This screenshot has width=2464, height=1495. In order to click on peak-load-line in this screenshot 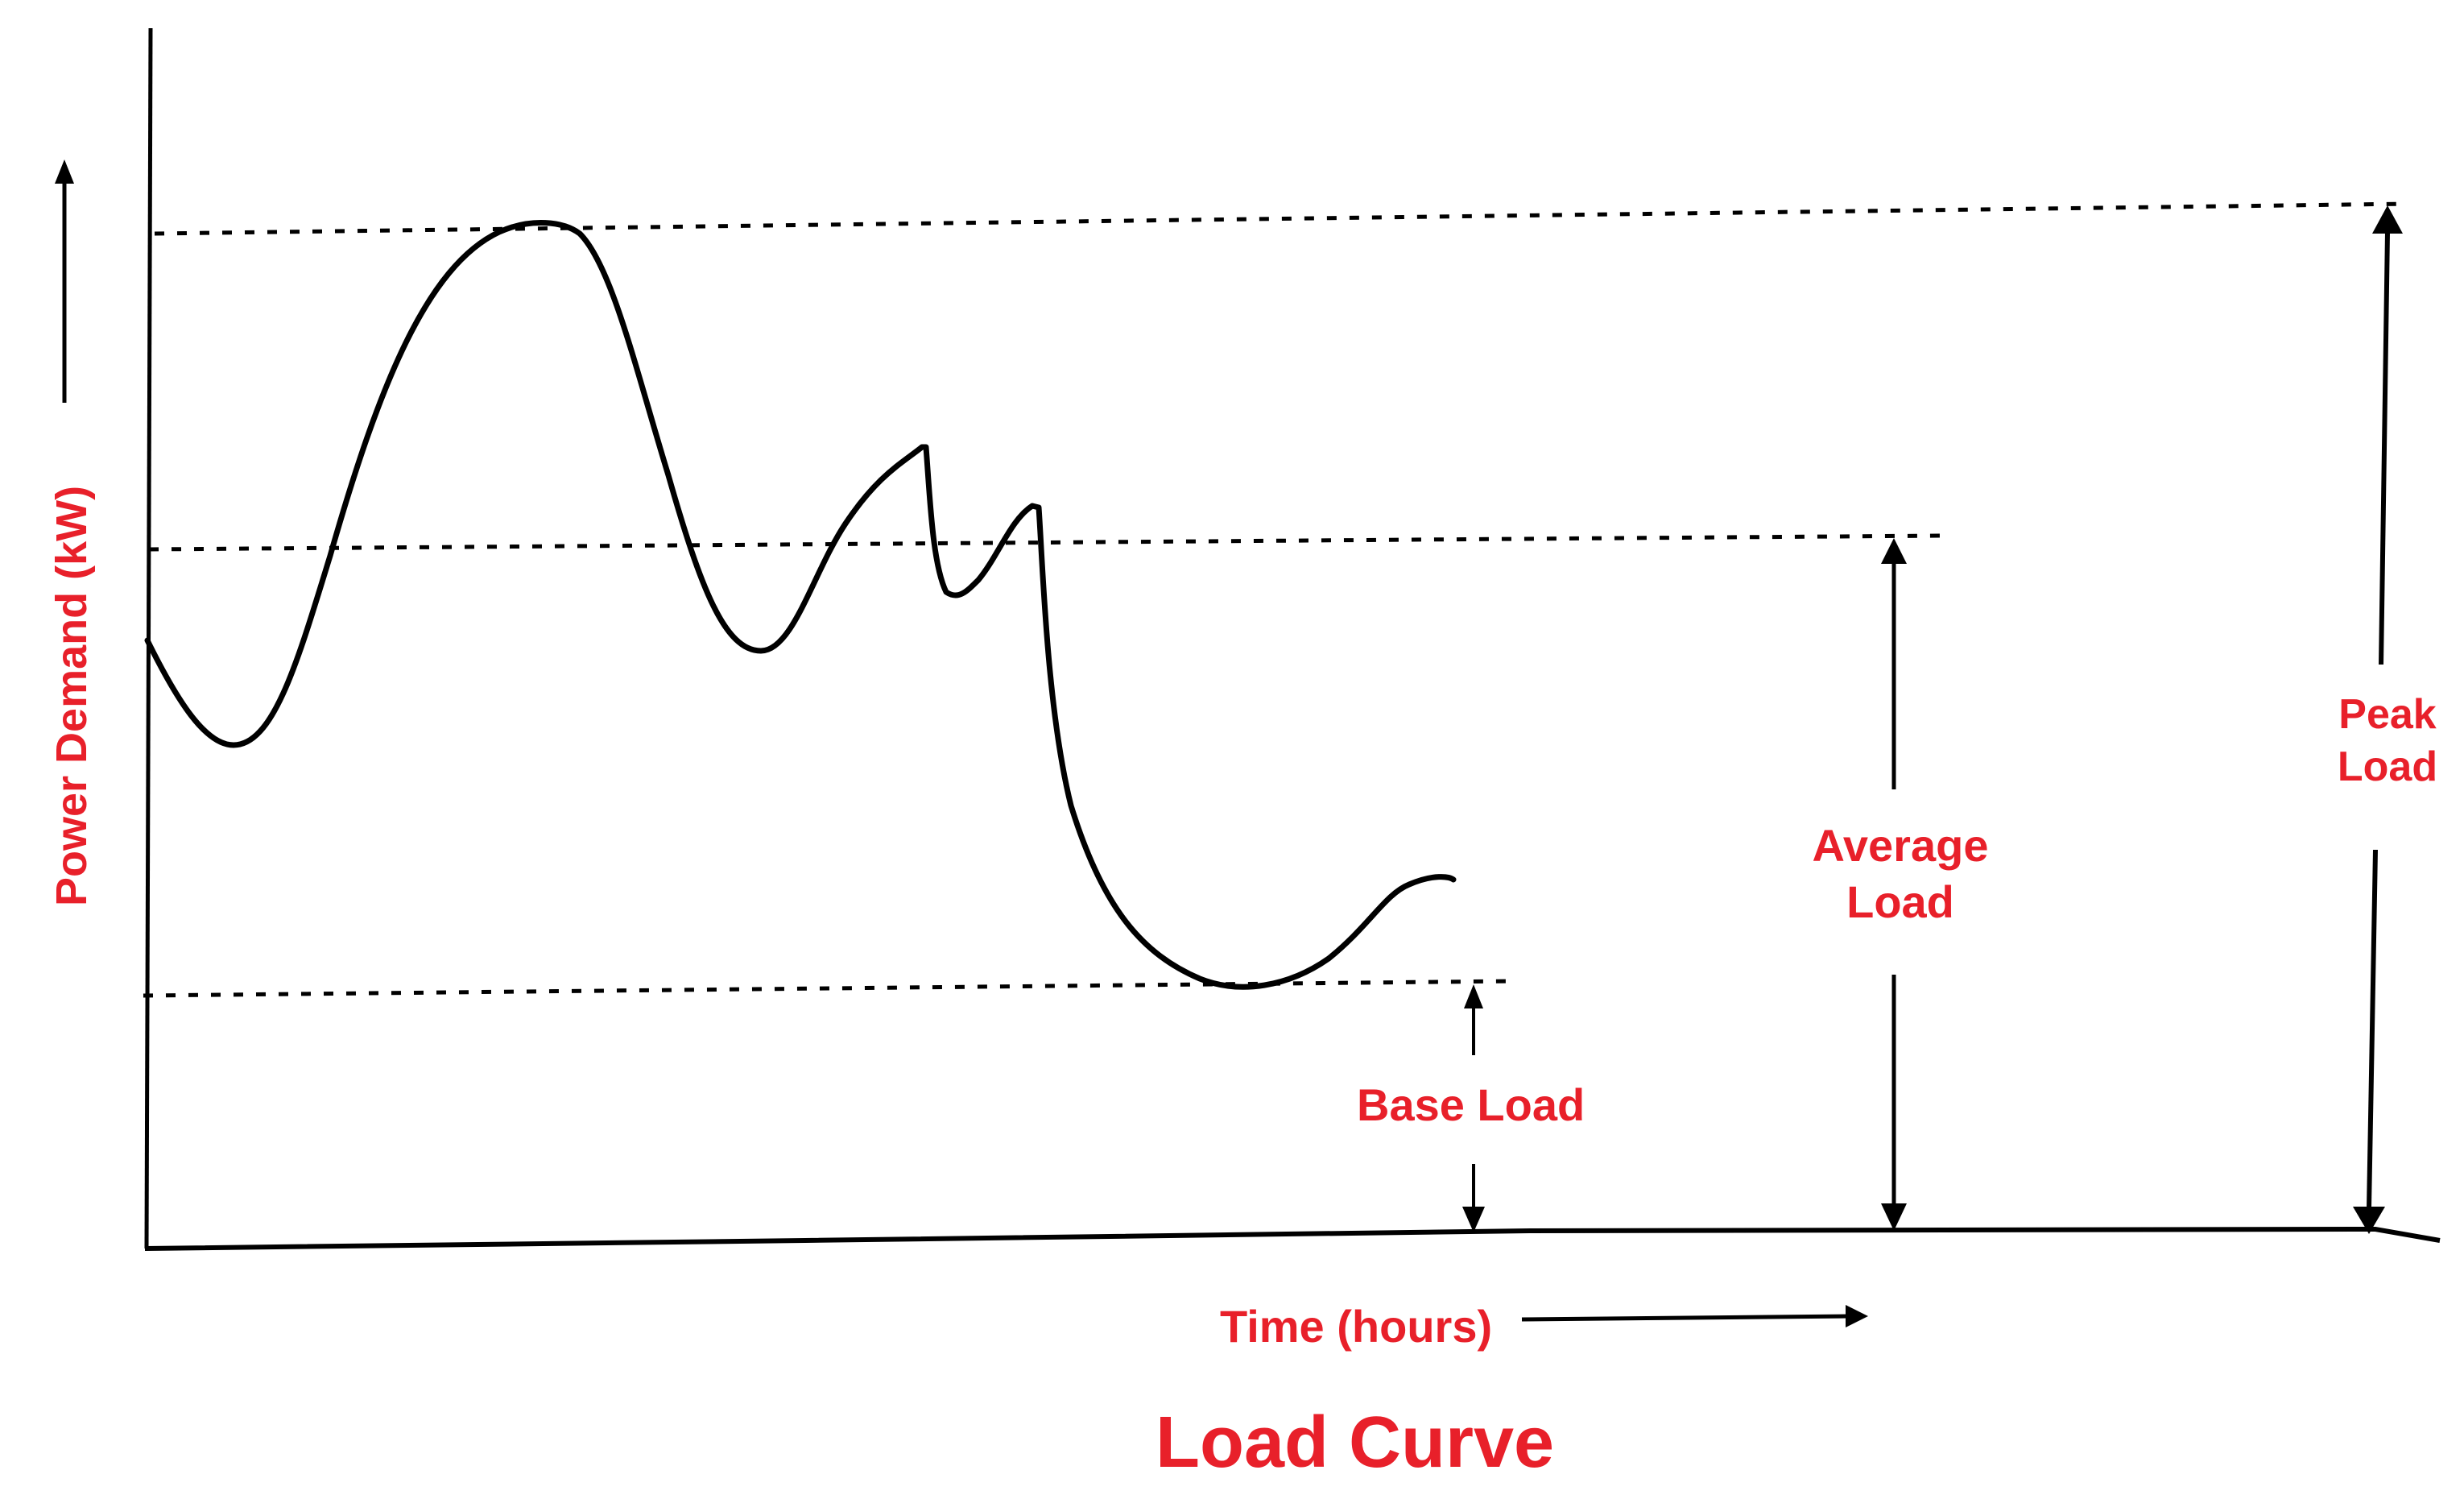, I will do `click(1281, 218)`.